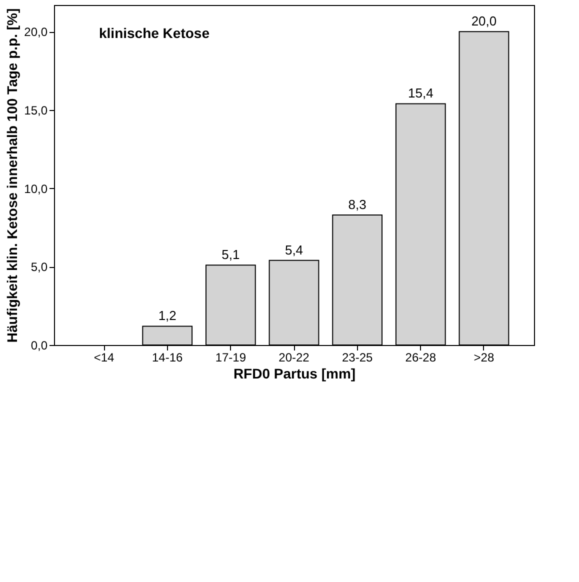 The image size is (579, 582). Describe the element at coordinates (12, 175) in the screenshot. I see `y-axis-title: Häufigkeit klin. Ketose innerhalb 100 Tage p.p. [%]` at that location.